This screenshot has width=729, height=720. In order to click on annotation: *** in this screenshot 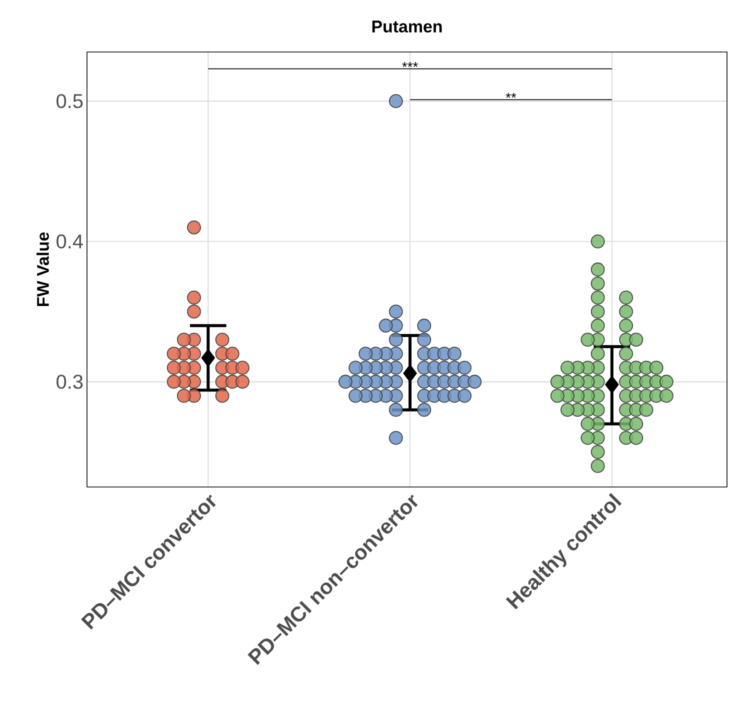, I will do `click(410, 64)`.